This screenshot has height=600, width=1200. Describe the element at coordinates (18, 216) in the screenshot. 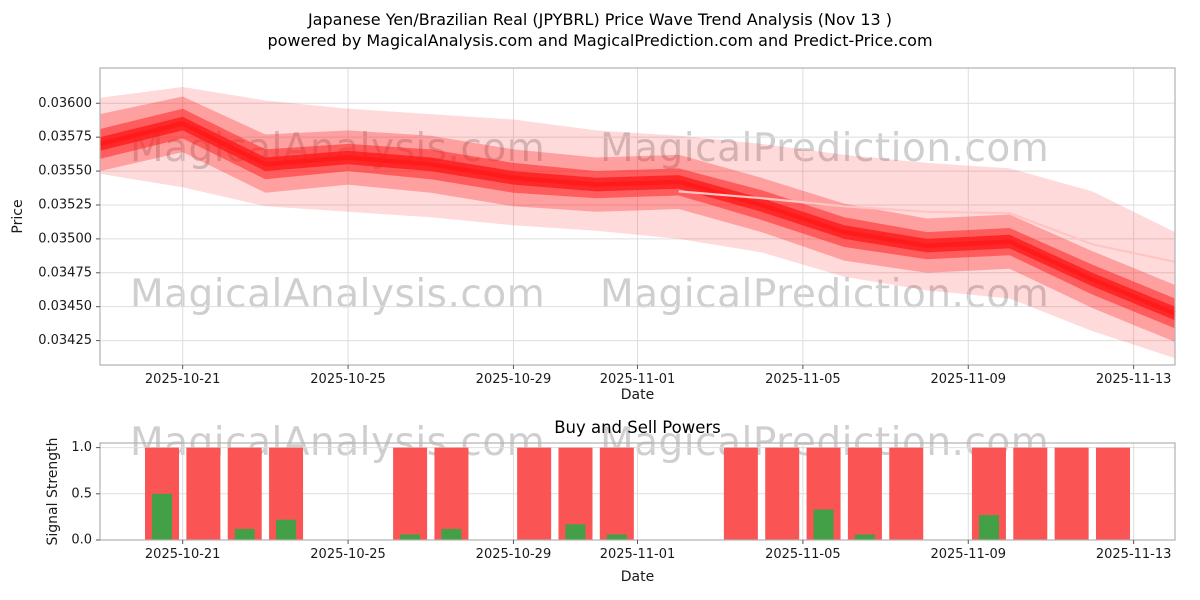

I see `y-axis-label-price: Price` at that location.